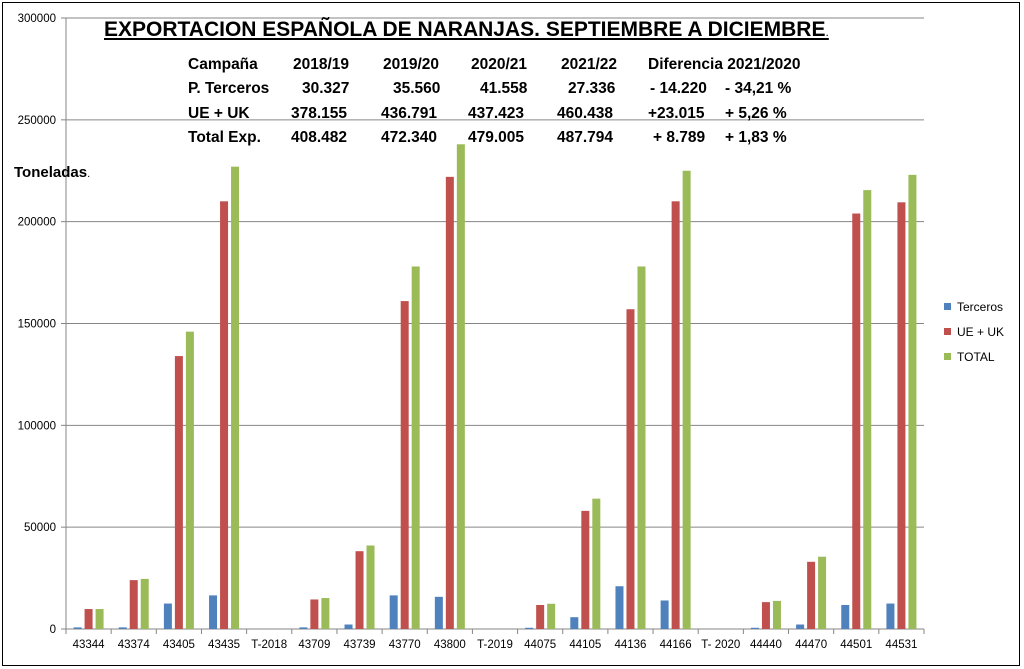 The height and width of the screenshot is (669, 1024). Describe the element at coordinates (678, 88) in the screenshot. I see `table-cell: - 14.220` at that location.